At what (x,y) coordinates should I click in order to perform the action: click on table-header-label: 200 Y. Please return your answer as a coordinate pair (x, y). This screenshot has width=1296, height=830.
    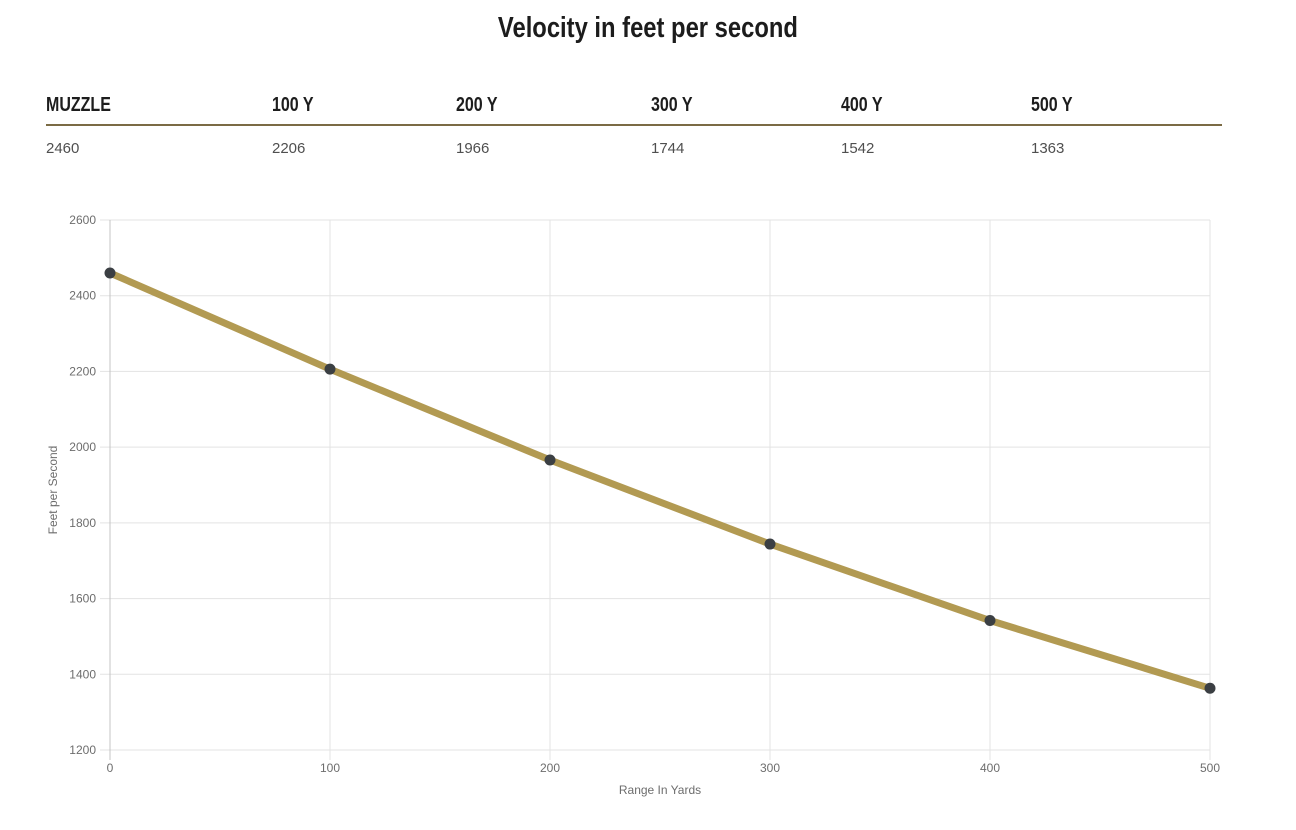
    Looking at the image, I should click on (477, 105).